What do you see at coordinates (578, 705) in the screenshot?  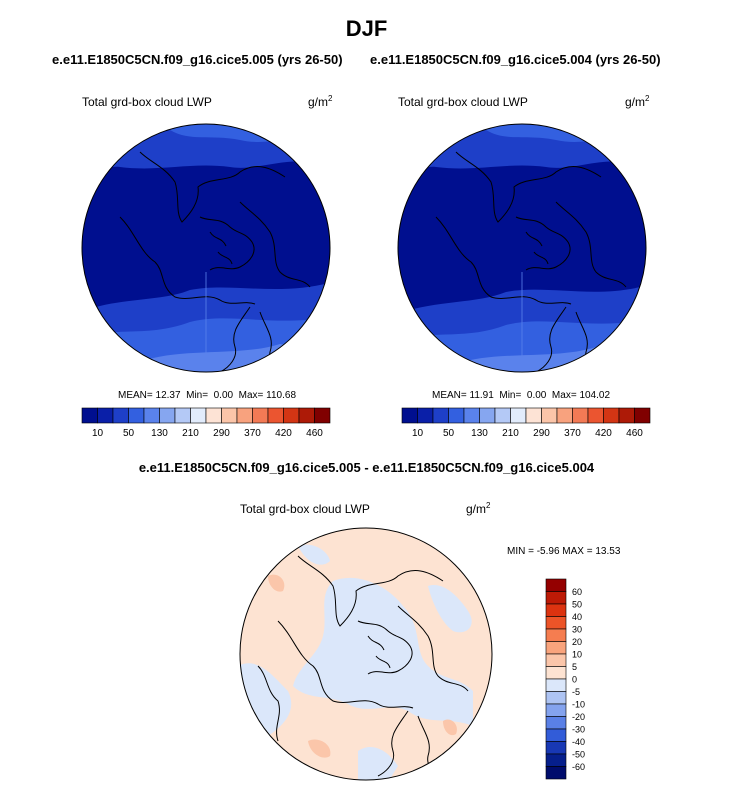 I see `colorbar-diff-tick-label: -10` at bounding box center [578, 705].